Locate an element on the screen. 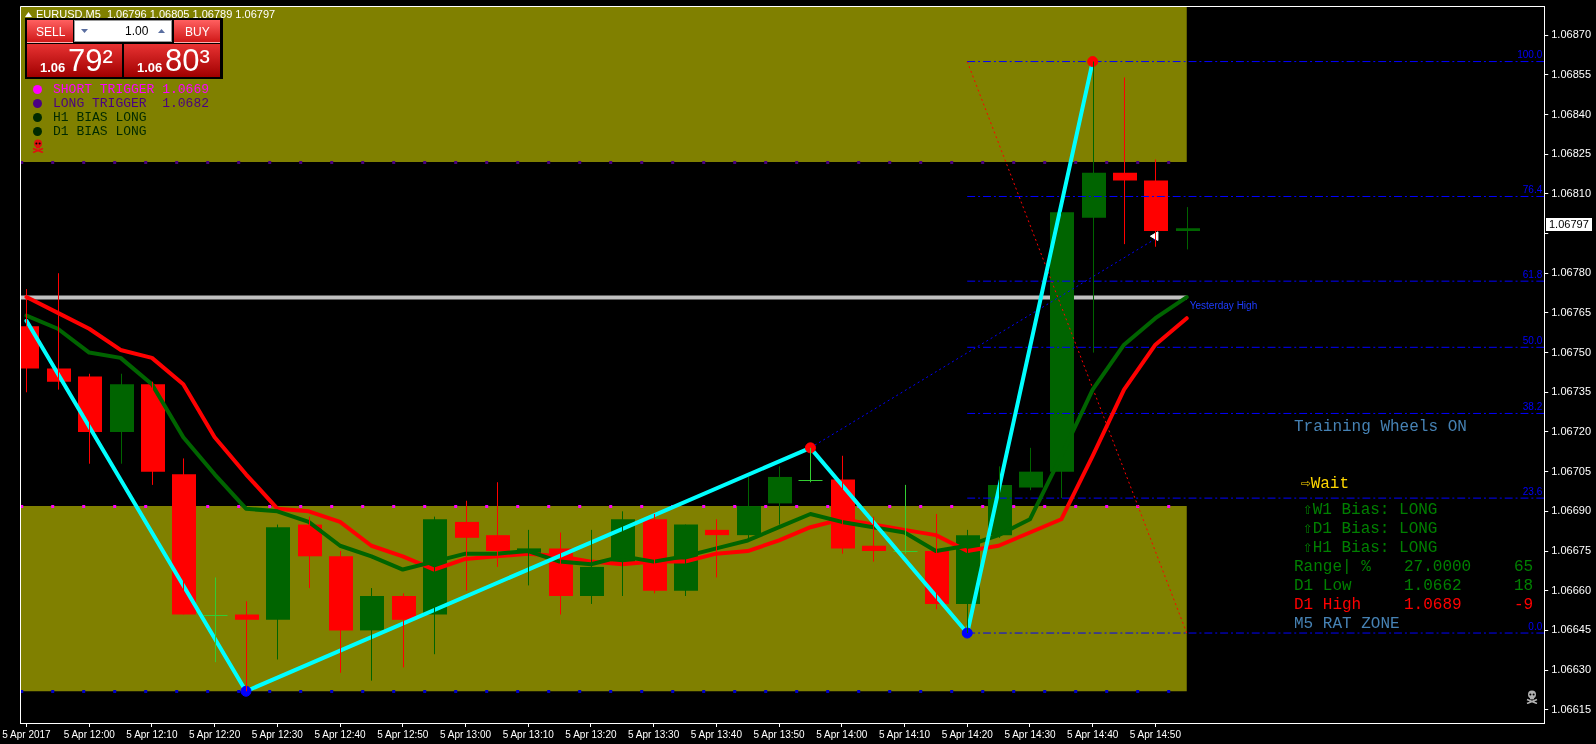 This screenshot has width=1596, height=744. series-label: 100.0 is located at coordinates (1530, 55).